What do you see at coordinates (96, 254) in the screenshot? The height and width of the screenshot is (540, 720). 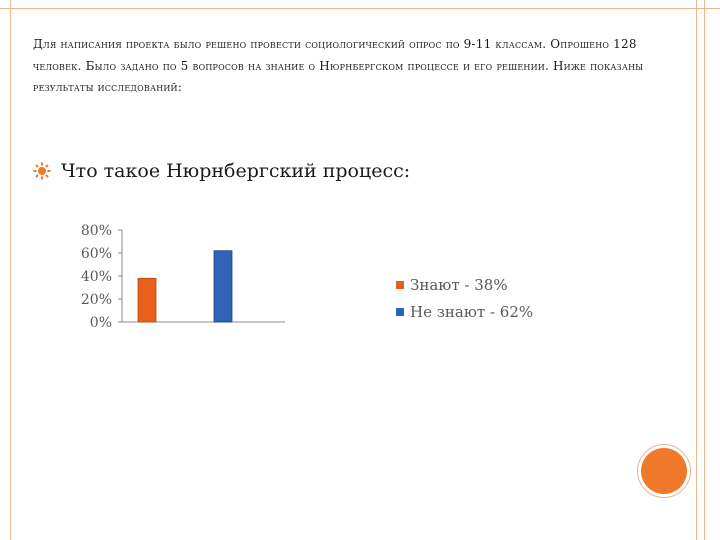 I see `y-tick-label: 60%` at bounding box center [96, 254].